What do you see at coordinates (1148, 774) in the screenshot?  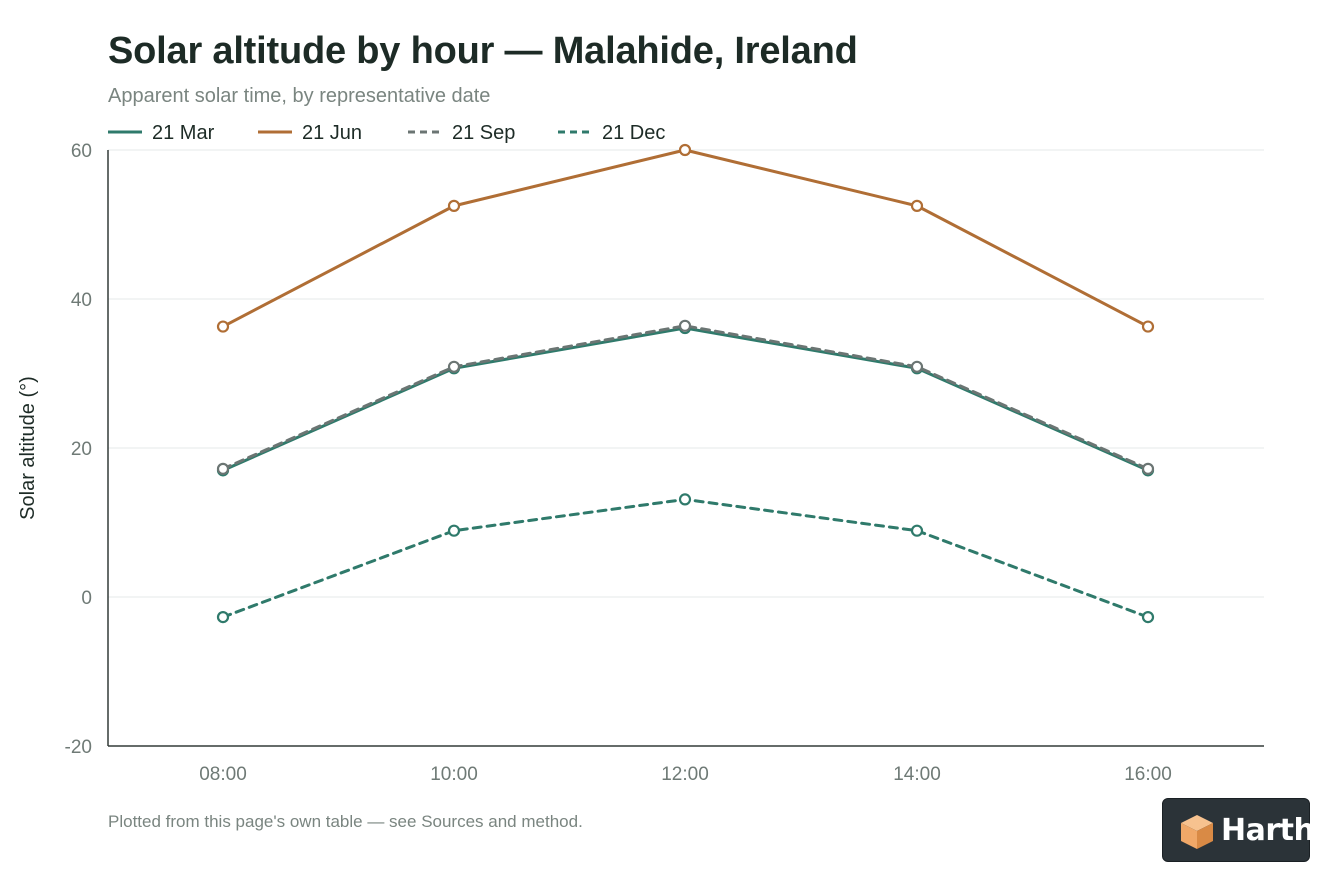 I see `x-tick-label: 16:00` at bounding box center [1148, 774].